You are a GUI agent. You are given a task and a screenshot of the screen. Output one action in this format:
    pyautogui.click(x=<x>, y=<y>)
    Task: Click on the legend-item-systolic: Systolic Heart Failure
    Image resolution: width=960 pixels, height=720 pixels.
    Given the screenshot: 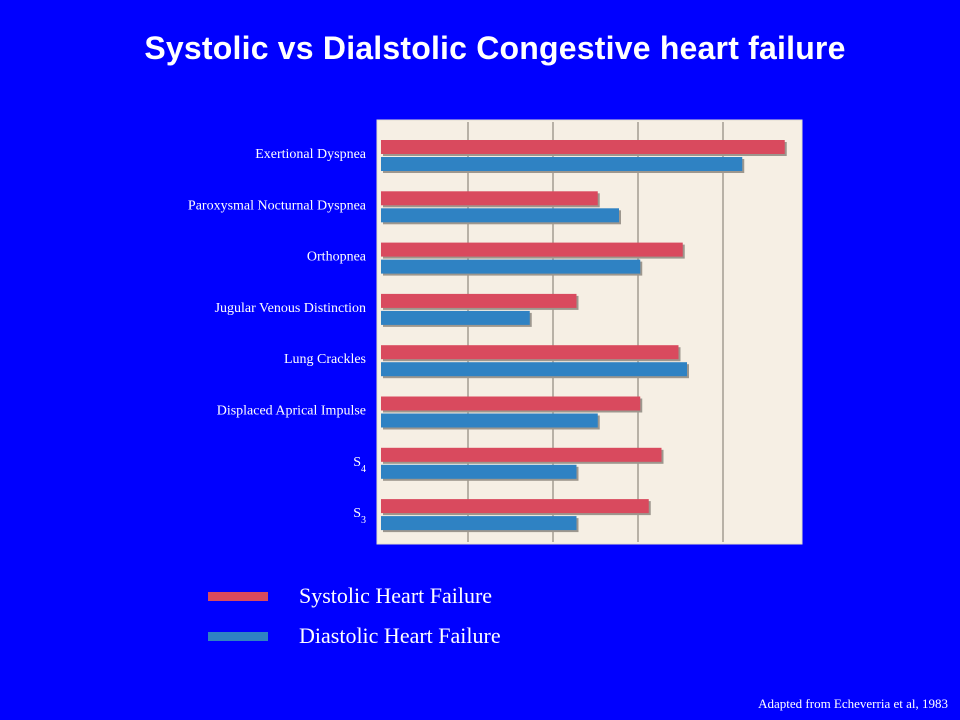 What is the action you would take?
    pyautogui.click(x=354, y=596)
    